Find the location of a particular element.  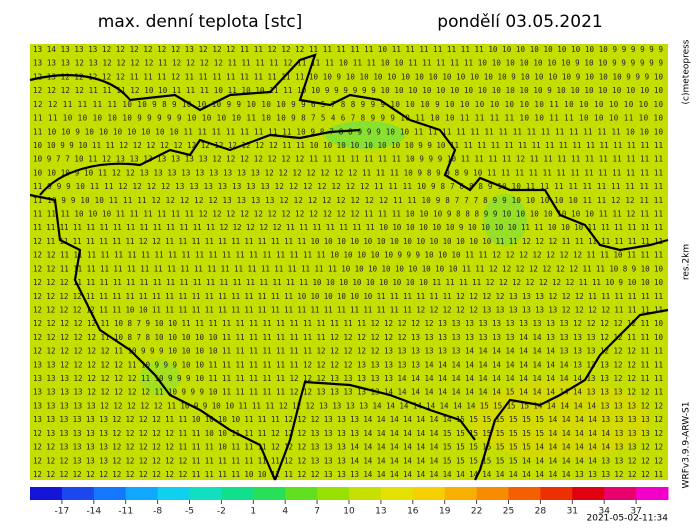

resolution: res.2km is located at coordinates (687, 262).